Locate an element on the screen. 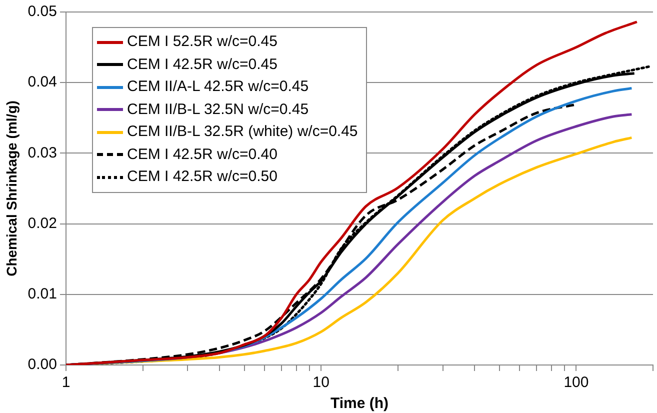  legend-label: CEM II/B-L 32.5R (white) w/c=0.45 is located at coordinates (242, 132).